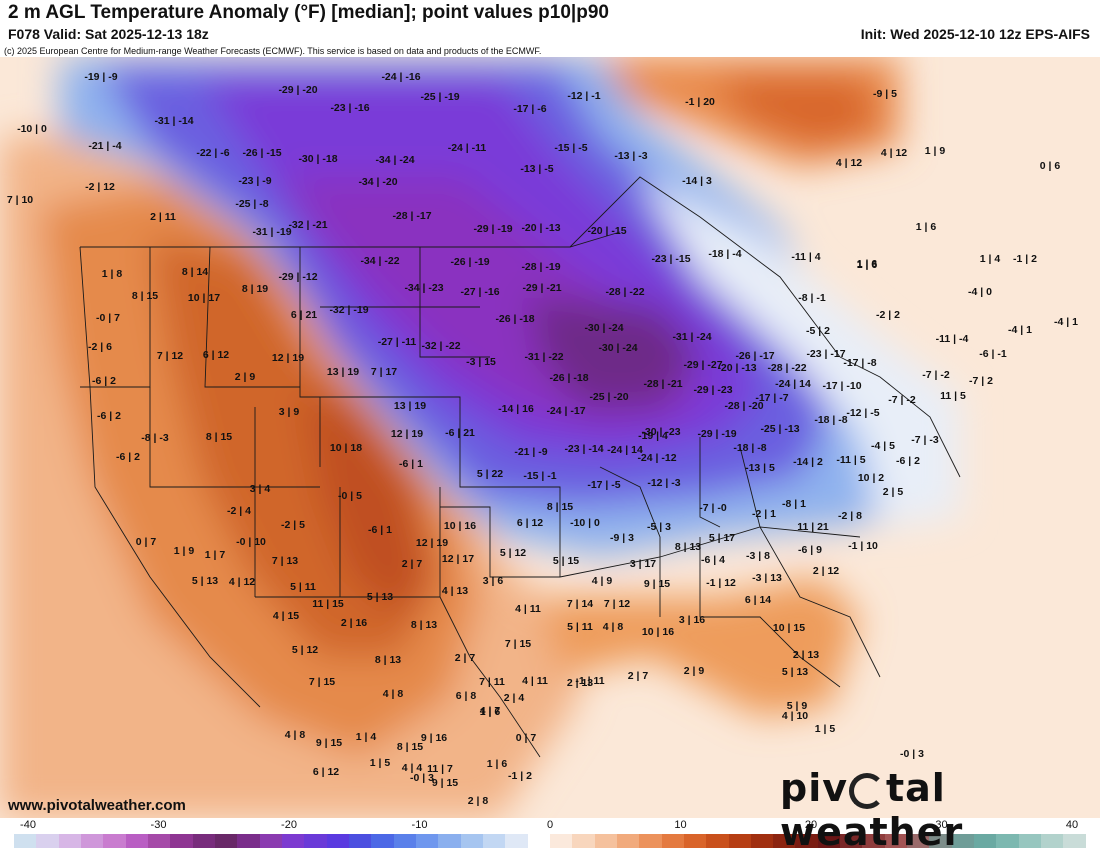 This screenshot has height=854, width=1100. Describe the element at coordinates (1066, 322) in the screenshot. I see `point-value-label: -4 | 1` at that location.